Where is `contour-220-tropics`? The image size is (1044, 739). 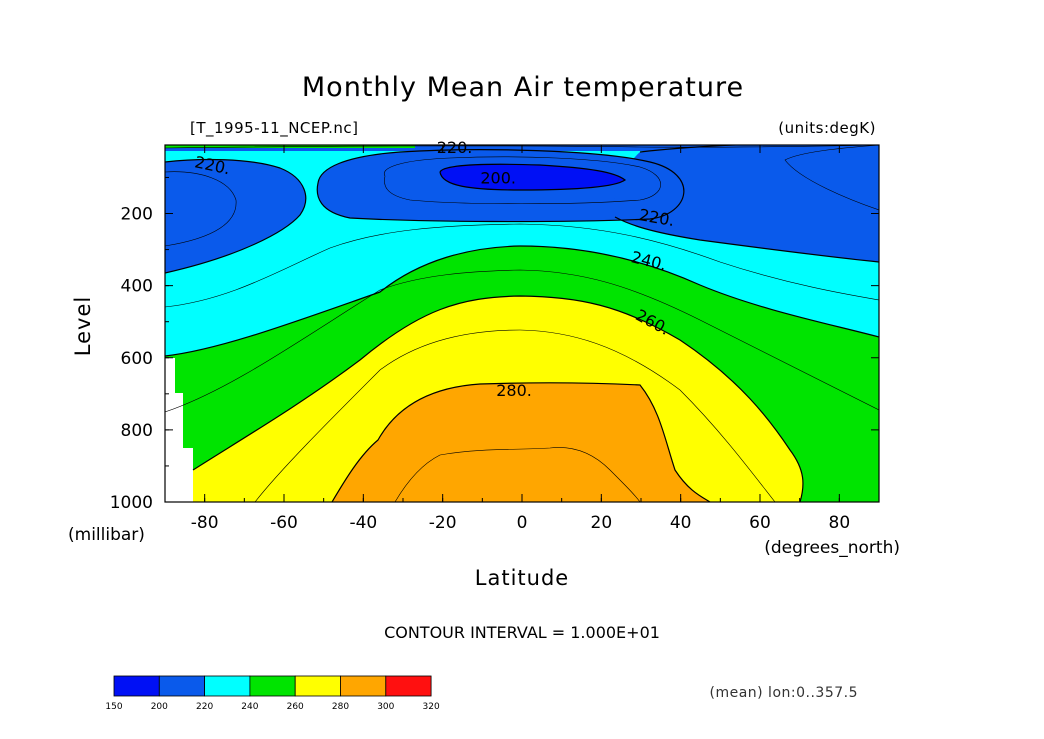 contour-220-tropics is located at coordinates (500, 186).